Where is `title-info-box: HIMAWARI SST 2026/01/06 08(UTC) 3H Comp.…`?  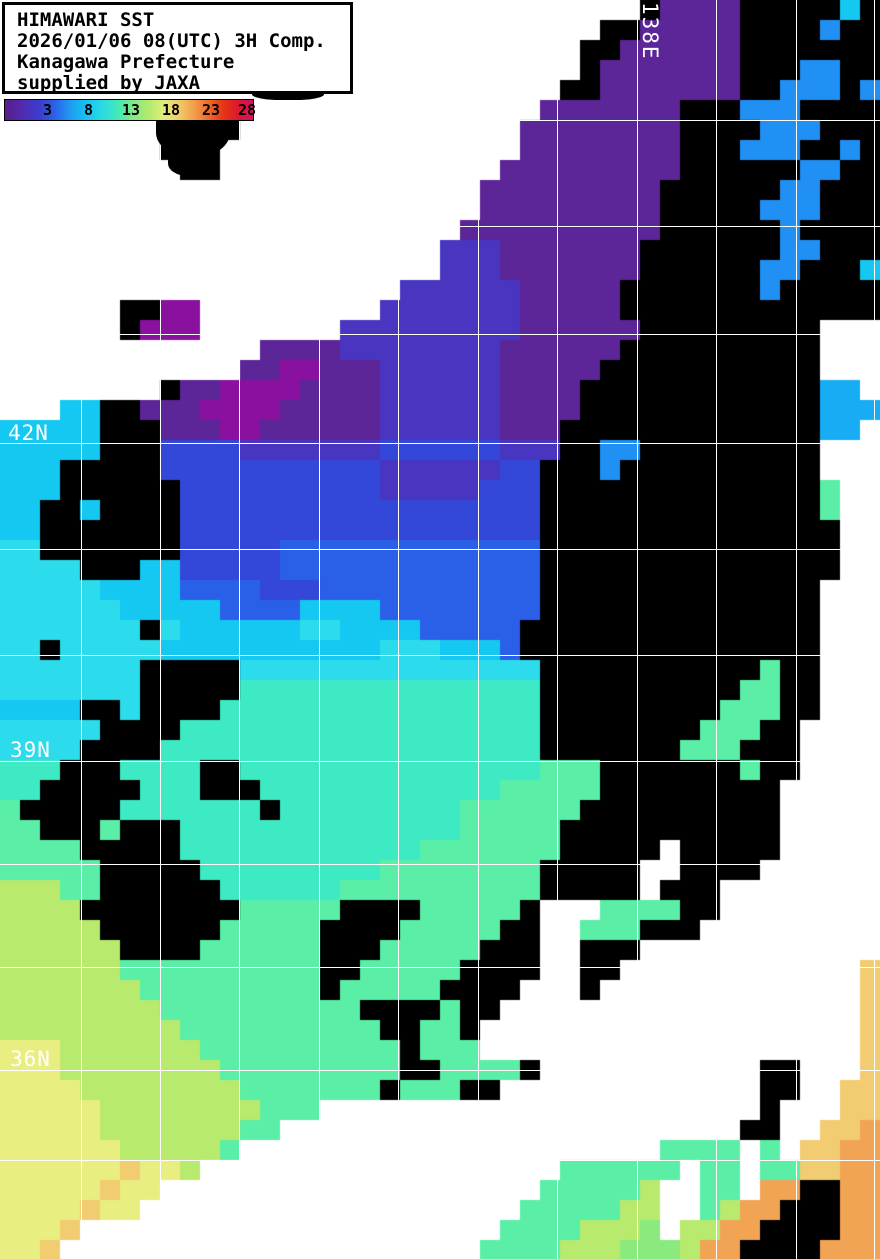
title-info-box: HIMAWARI SST 2026/01/06 08(UTC) 3H Comp.… is located at coordinates (177, 48).